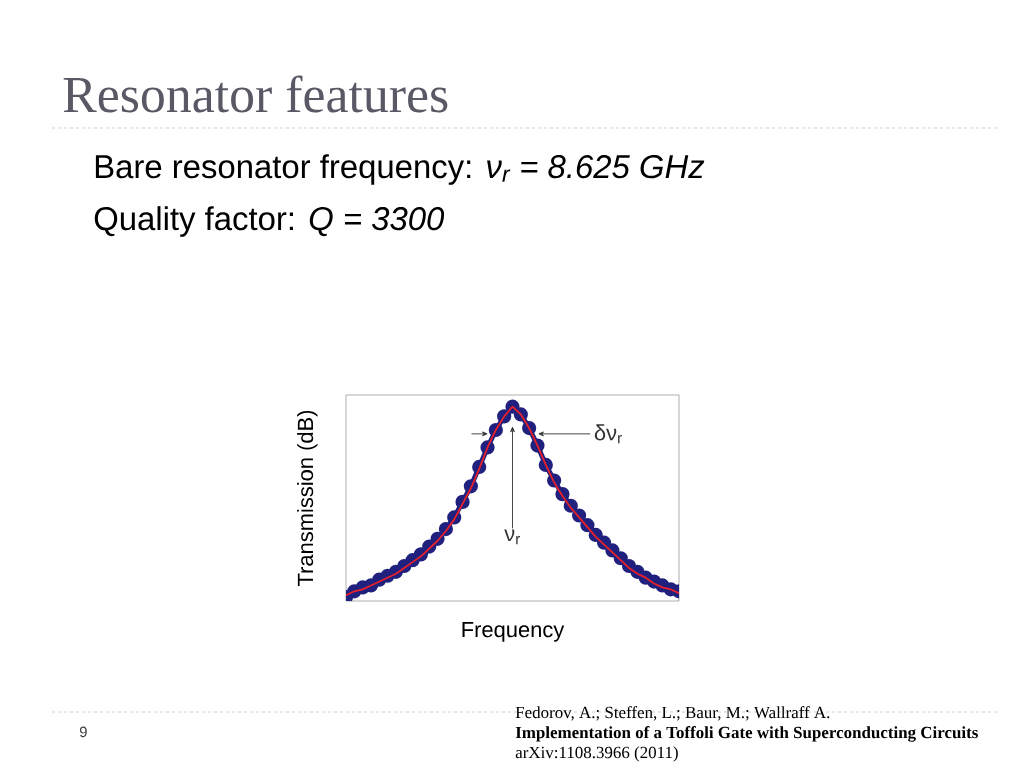 This screenshot has height=768, width=1024. What do you see at coordinates (746, 734) in the screenshot?
I see `text: Implementation of a Toffoli Gate with Superconducting Circuits` at bounding box center [746, 734].